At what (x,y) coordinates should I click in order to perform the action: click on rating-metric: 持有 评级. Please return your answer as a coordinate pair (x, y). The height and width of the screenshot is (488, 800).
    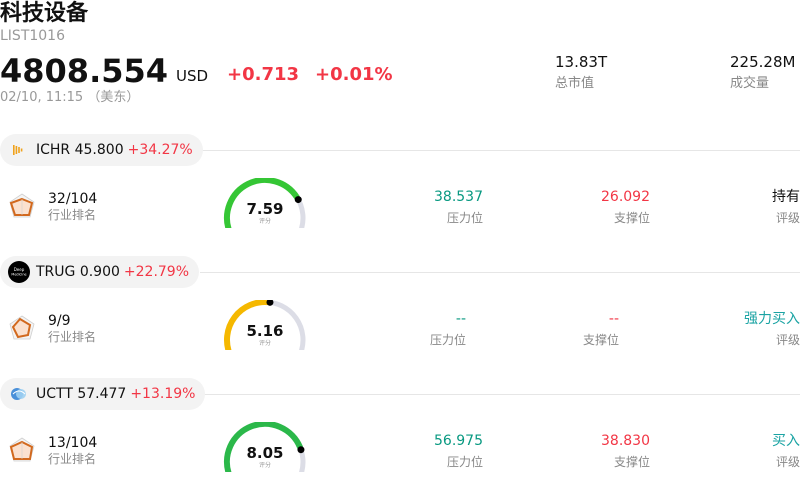
    Looking at the image, I should click on (750, 207).